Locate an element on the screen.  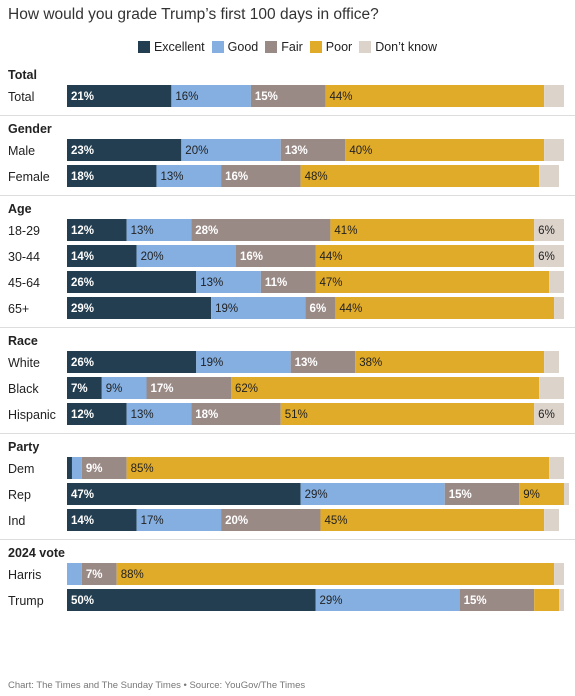
data-label: 50% is located at coordinates (82, 601).